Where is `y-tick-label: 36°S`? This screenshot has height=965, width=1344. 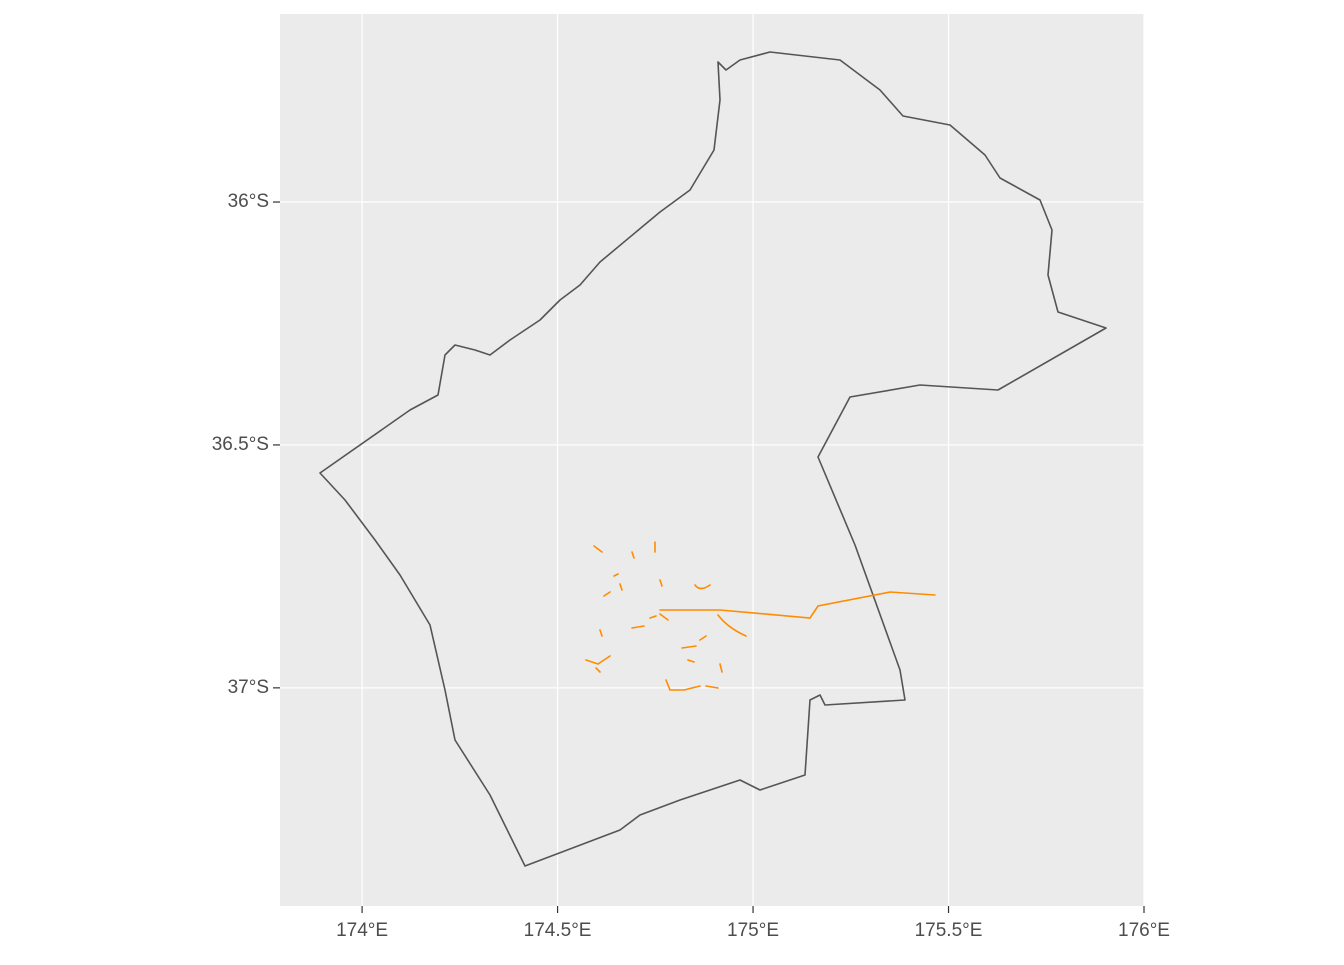 y-tick-label: 36°S is located at coordinates (248, 201).